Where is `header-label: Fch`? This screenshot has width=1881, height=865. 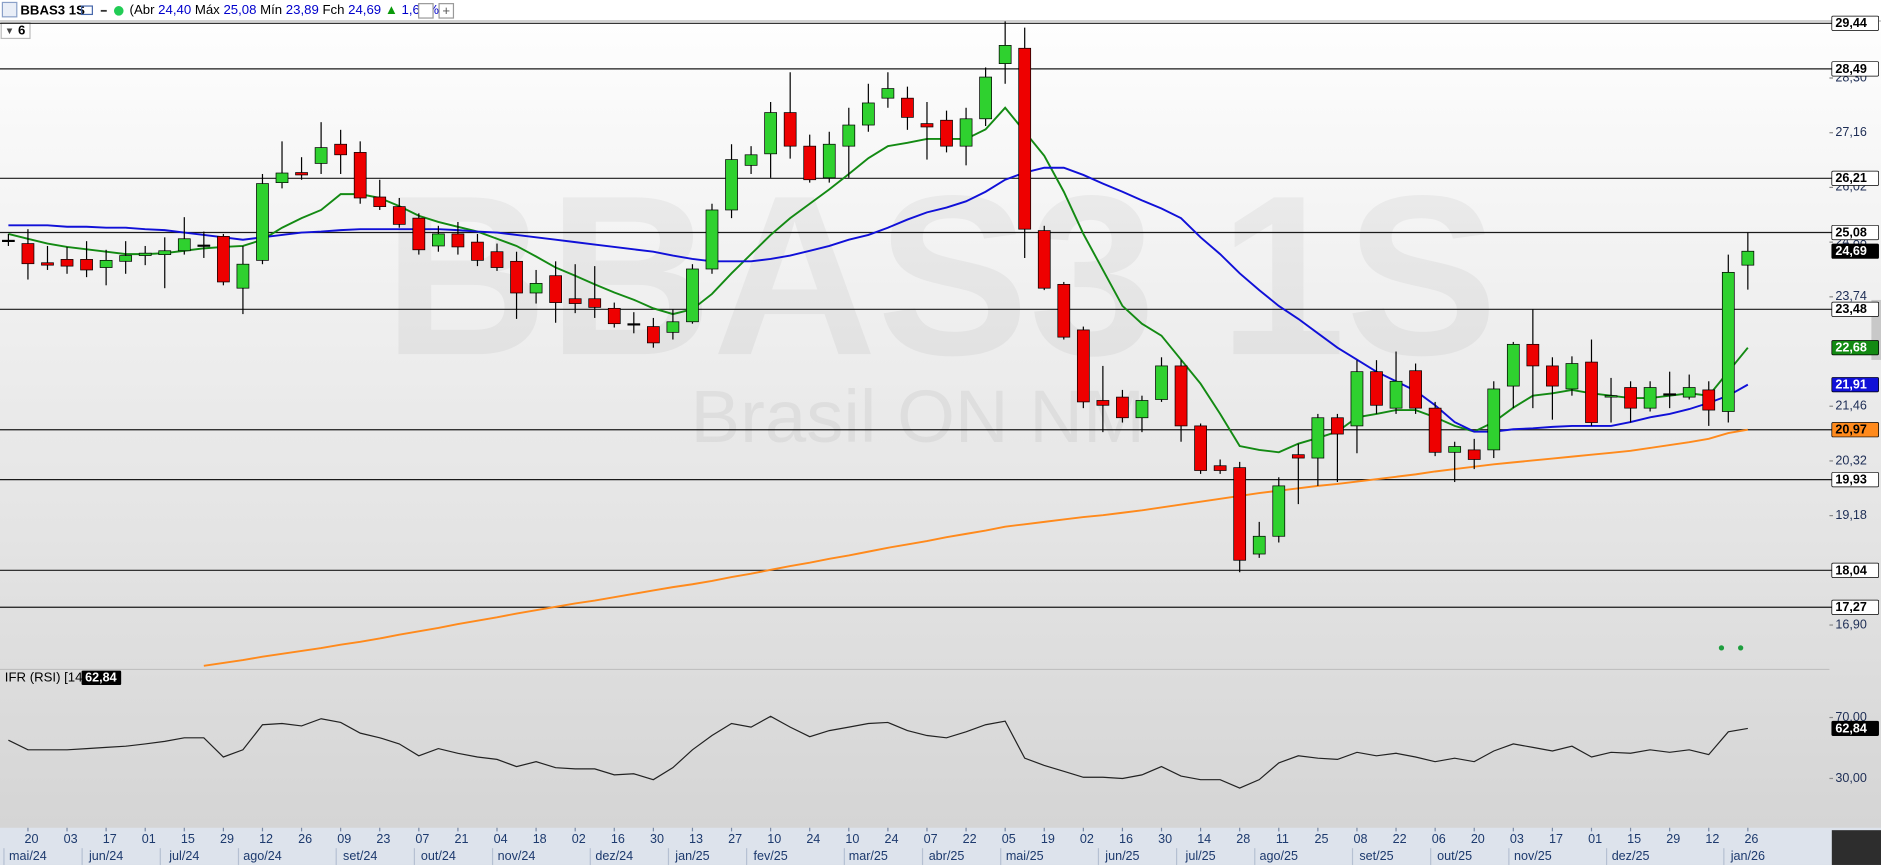 header-label: Fch is located at coordinates (333, 9).